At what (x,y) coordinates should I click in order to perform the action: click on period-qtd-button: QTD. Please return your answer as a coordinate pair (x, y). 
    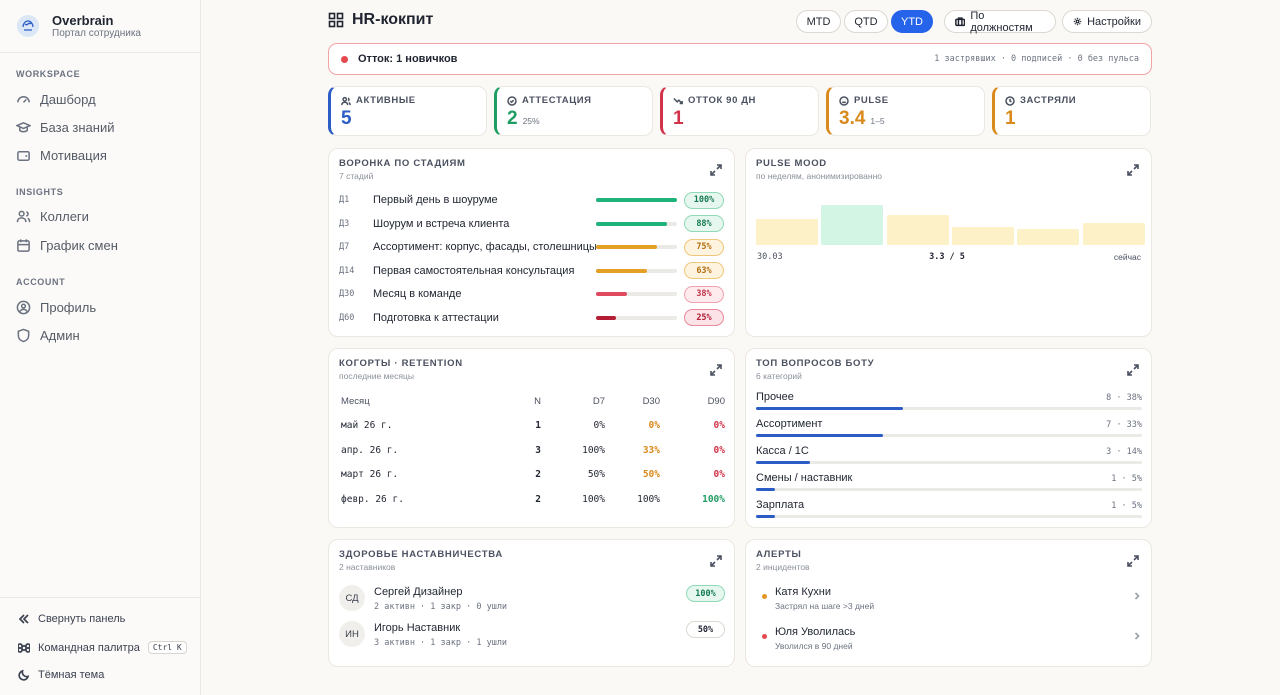
    Looking at the image, I should click on (866, 21).